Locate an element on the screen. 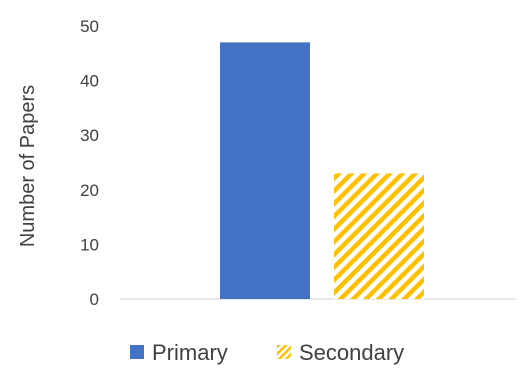 The image size is (521, 368). legend-swatch-secondary is located at coordinates (284, 352).